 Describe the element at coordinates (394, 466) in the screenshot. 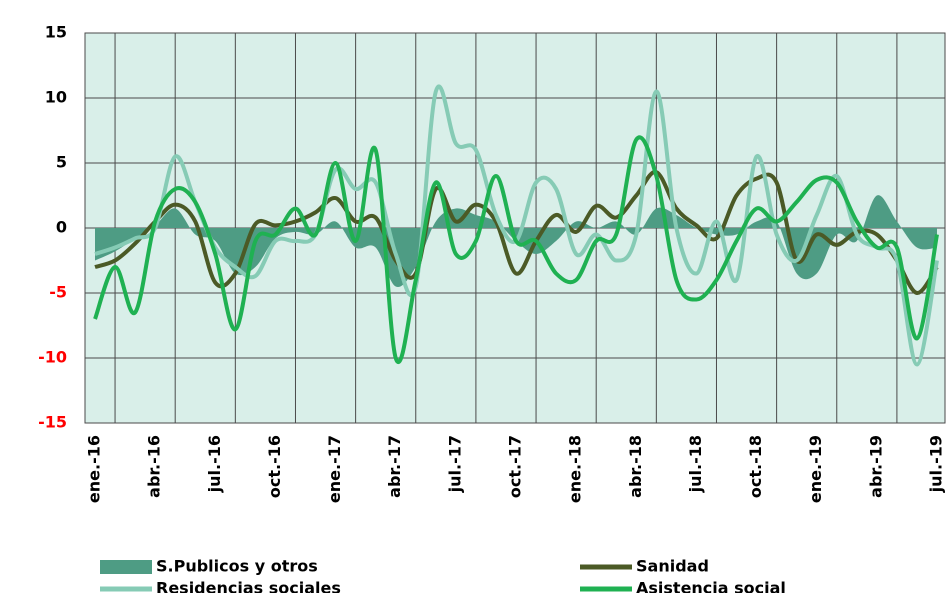

I see `x-tick-label: abr.-17` at that location.